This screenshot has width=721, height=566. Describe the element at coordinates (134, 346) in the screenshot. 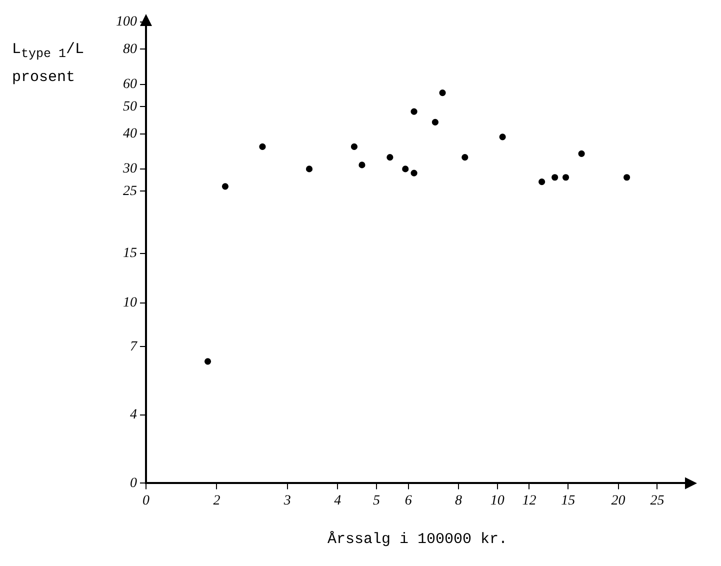

I see `y-tick-label: 7` at that location.